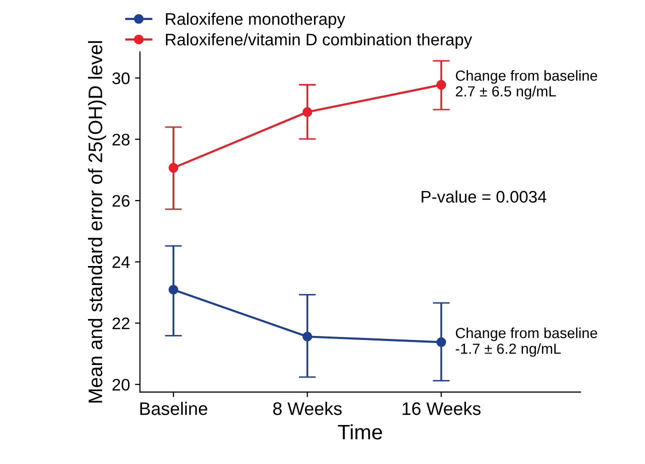 The height and width of the screenshot is (464, 645). I want to click on x-tick-label: 16 Weeks, so click(441, 409).